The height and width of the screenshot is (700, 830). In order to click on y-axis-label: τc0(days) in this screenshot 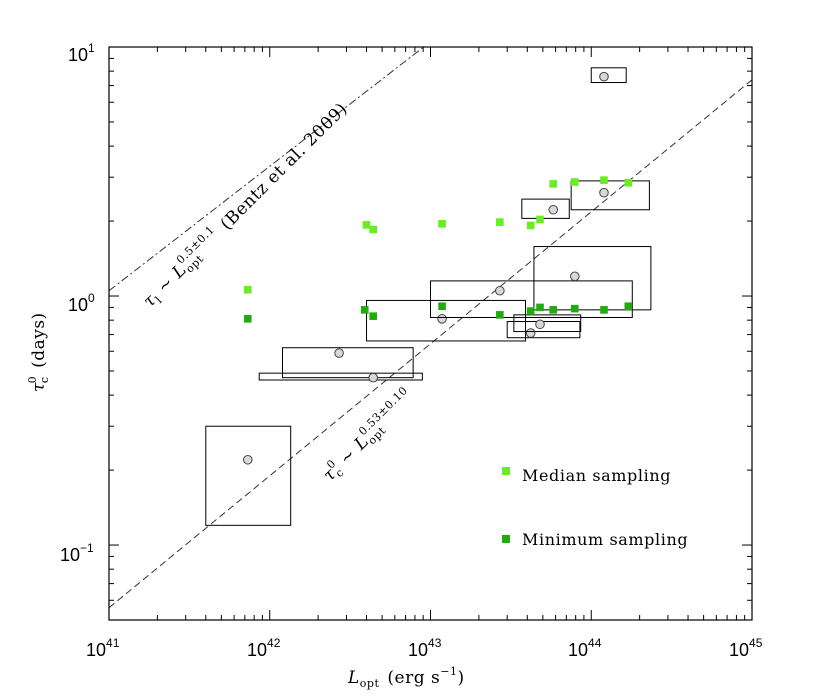, I will do `click(38, 352)`.